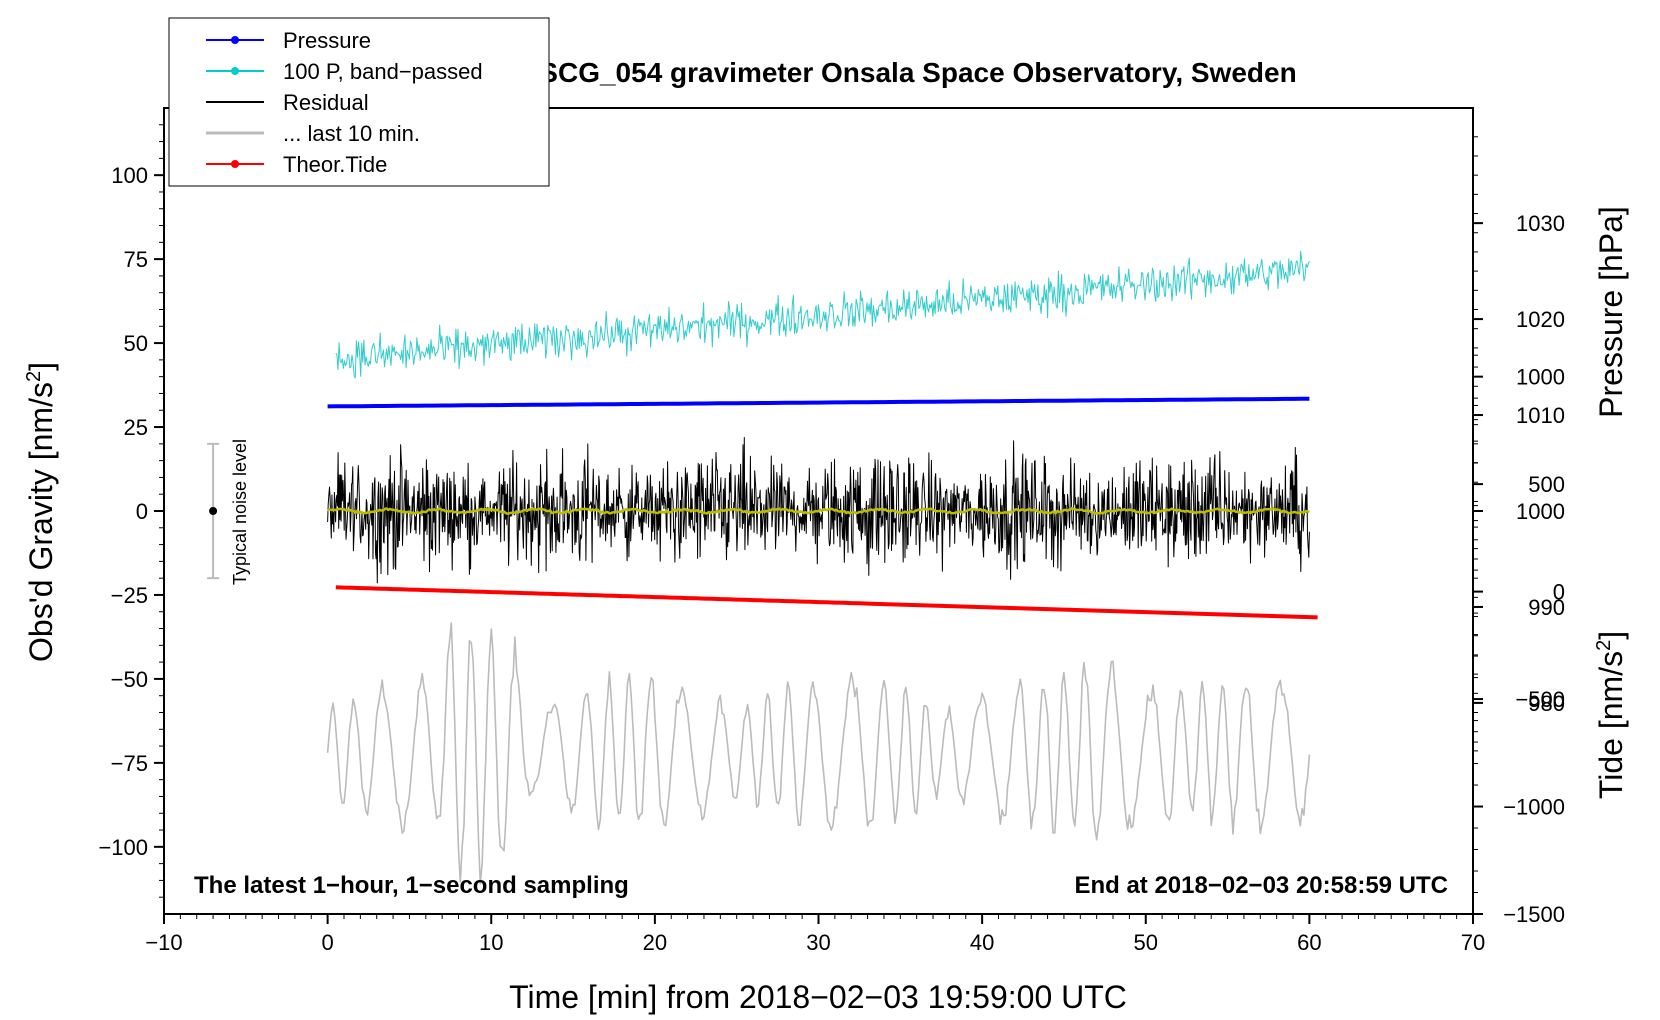 This screenshot has width=1660, height=1020. Describe the element at coordinates (1540, 511) in the screenshot. I see `pressure-tick-label: 1000` at that location.